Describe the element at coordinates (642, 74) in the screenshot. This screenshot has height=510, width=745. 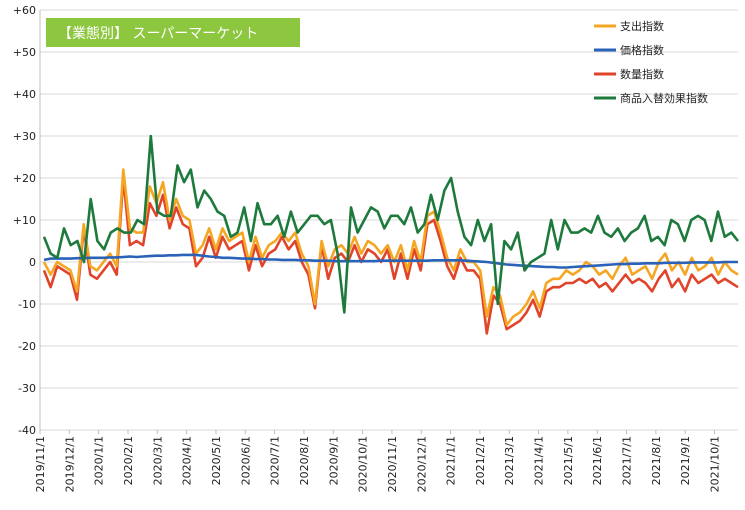
I see `legend-label: 数量指数` at that location.